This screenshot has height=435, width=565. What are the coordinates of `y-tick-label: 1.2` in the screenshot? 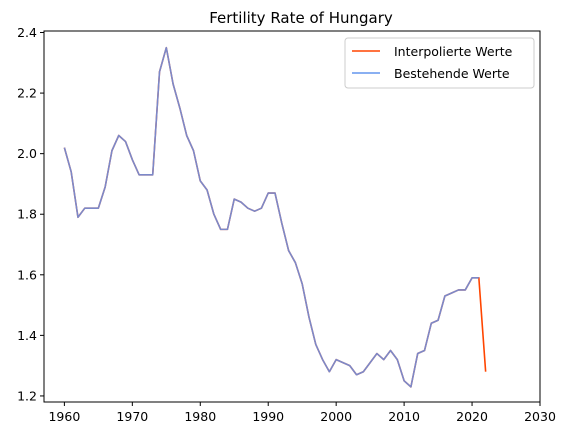 It's located at (27, 395).